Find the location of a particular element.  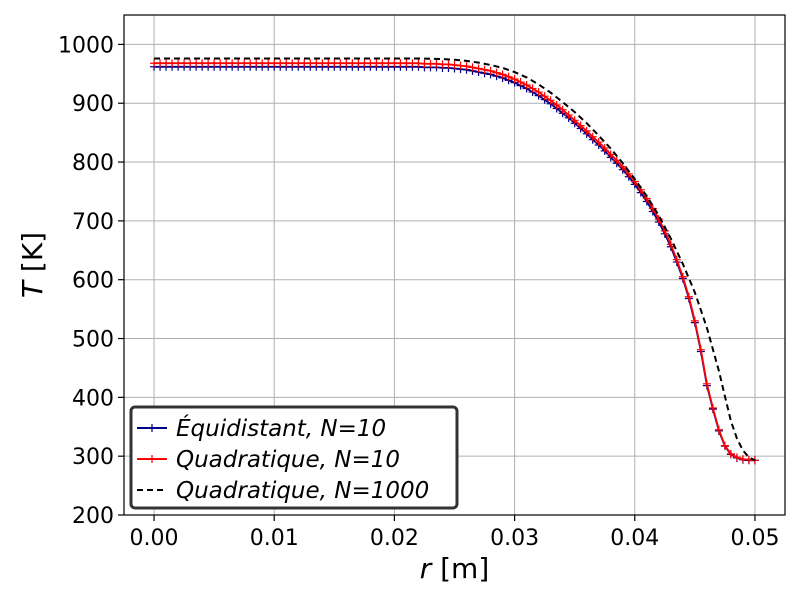

y-tick-label: 900 is located at coordinates (93, 104).